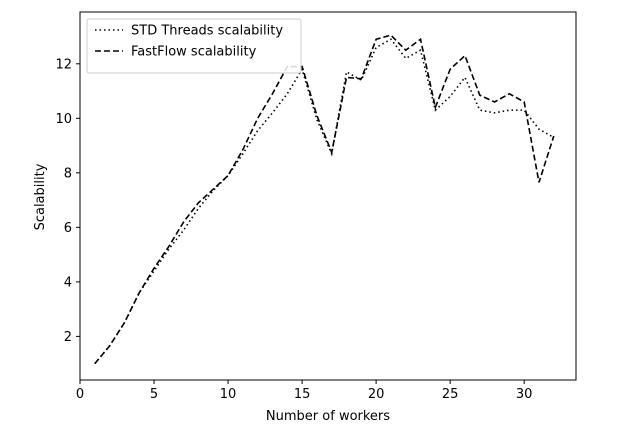 The width and height of the screenshot is (640, 434). What do you see at coordinates (524, 394) in the screenshot?
I see `x-tick-label: 30` at bounding box center [524, 394].